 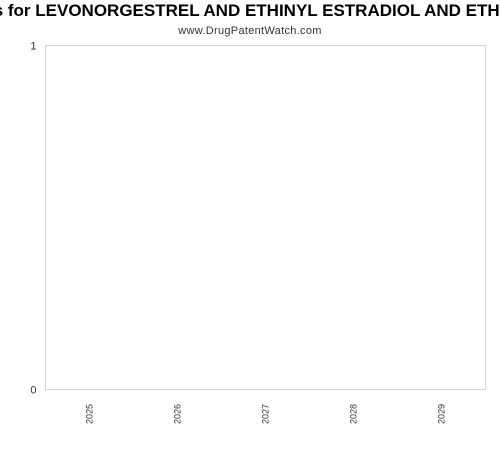 I want to click on x-tick-label: 2026, so click(x=178, y=414).